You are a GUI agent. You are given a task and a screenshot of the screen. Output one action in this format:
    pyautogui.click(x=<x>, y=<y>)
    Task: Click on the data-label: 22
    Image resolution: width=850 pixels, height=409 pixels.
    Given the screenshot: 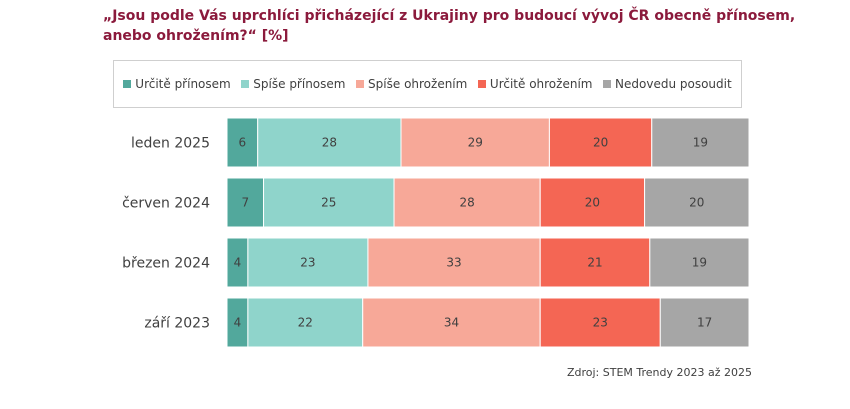 What is the action you would take?
    pyautogui.click(x=305, y=323)
    